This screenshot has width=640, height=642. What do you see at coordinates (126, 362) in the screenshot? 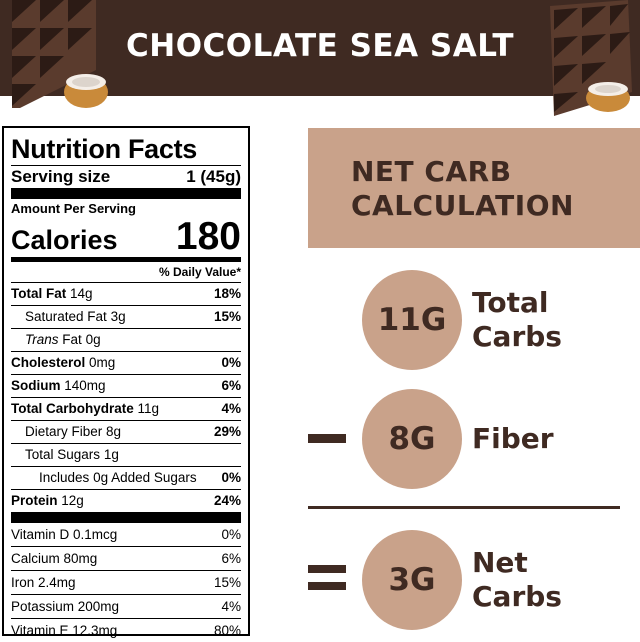
I see `nutrient-row: Cholesterol 0mg 0%` at bounding box center [126, 362].